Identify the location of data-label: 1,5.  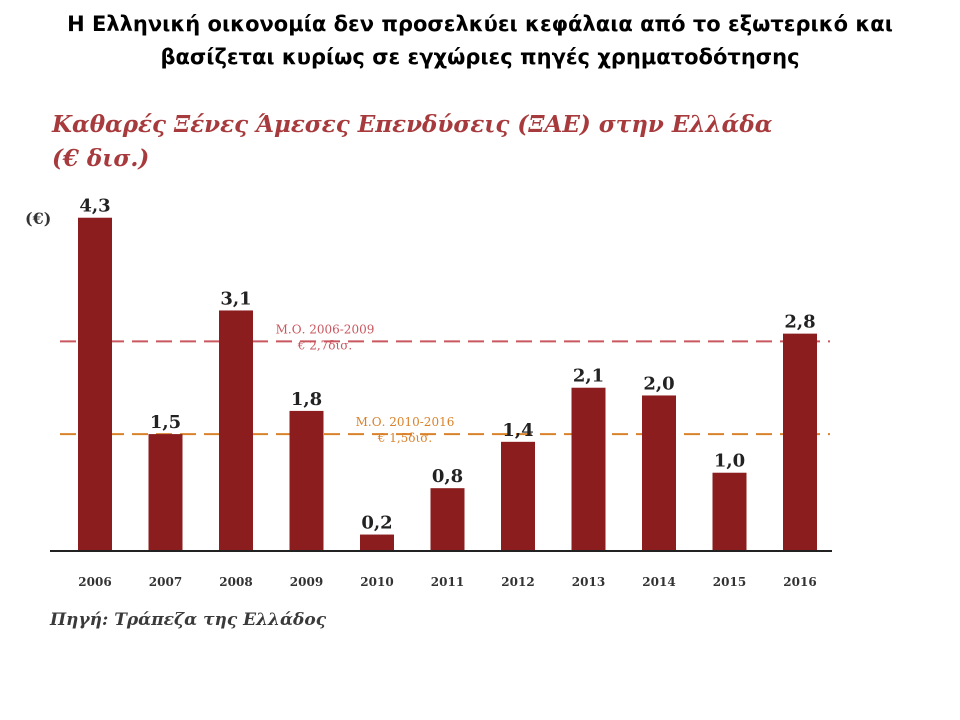
(165, 422).